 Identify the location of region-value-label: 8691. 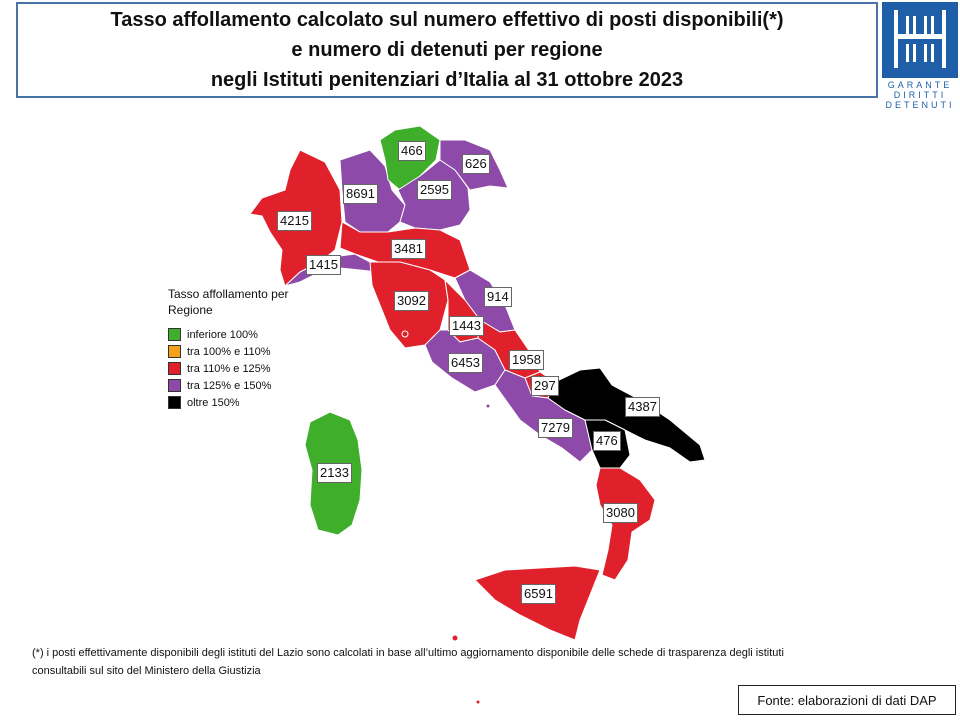
(360, 194).